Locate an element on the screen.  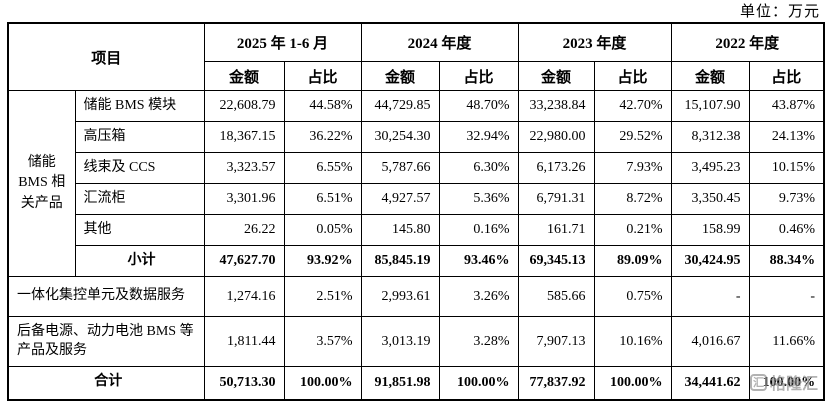
row-label: 储能 BMS 模块 is located at coordinates (139, 106).